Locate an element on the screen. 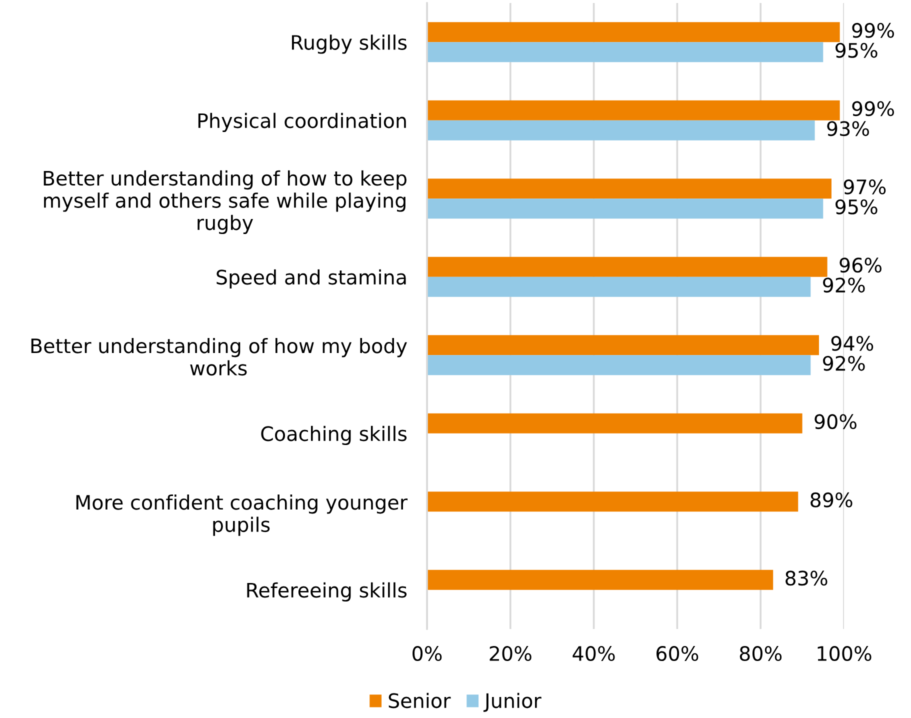 The image size is (911, 718). y-tick-label: Better understanding of how to keep myself and others safe while playing rugby is located at coordinates (225, 202).